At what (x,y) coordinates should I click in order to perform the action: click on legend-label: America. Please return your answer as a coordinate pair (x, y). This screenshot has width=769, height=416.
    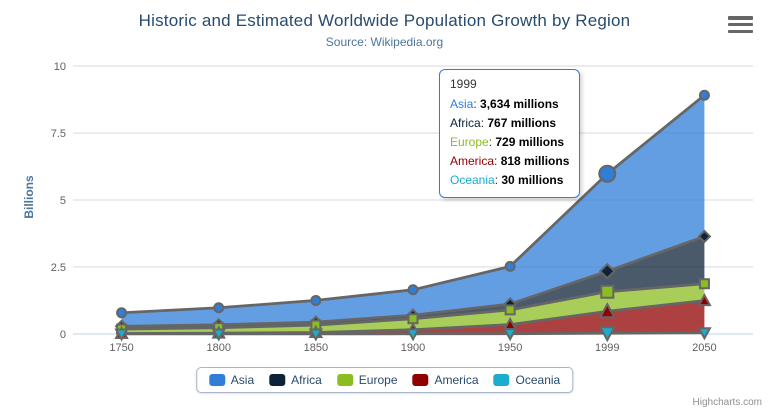
    Looking at the image, I should click on (456, 380).